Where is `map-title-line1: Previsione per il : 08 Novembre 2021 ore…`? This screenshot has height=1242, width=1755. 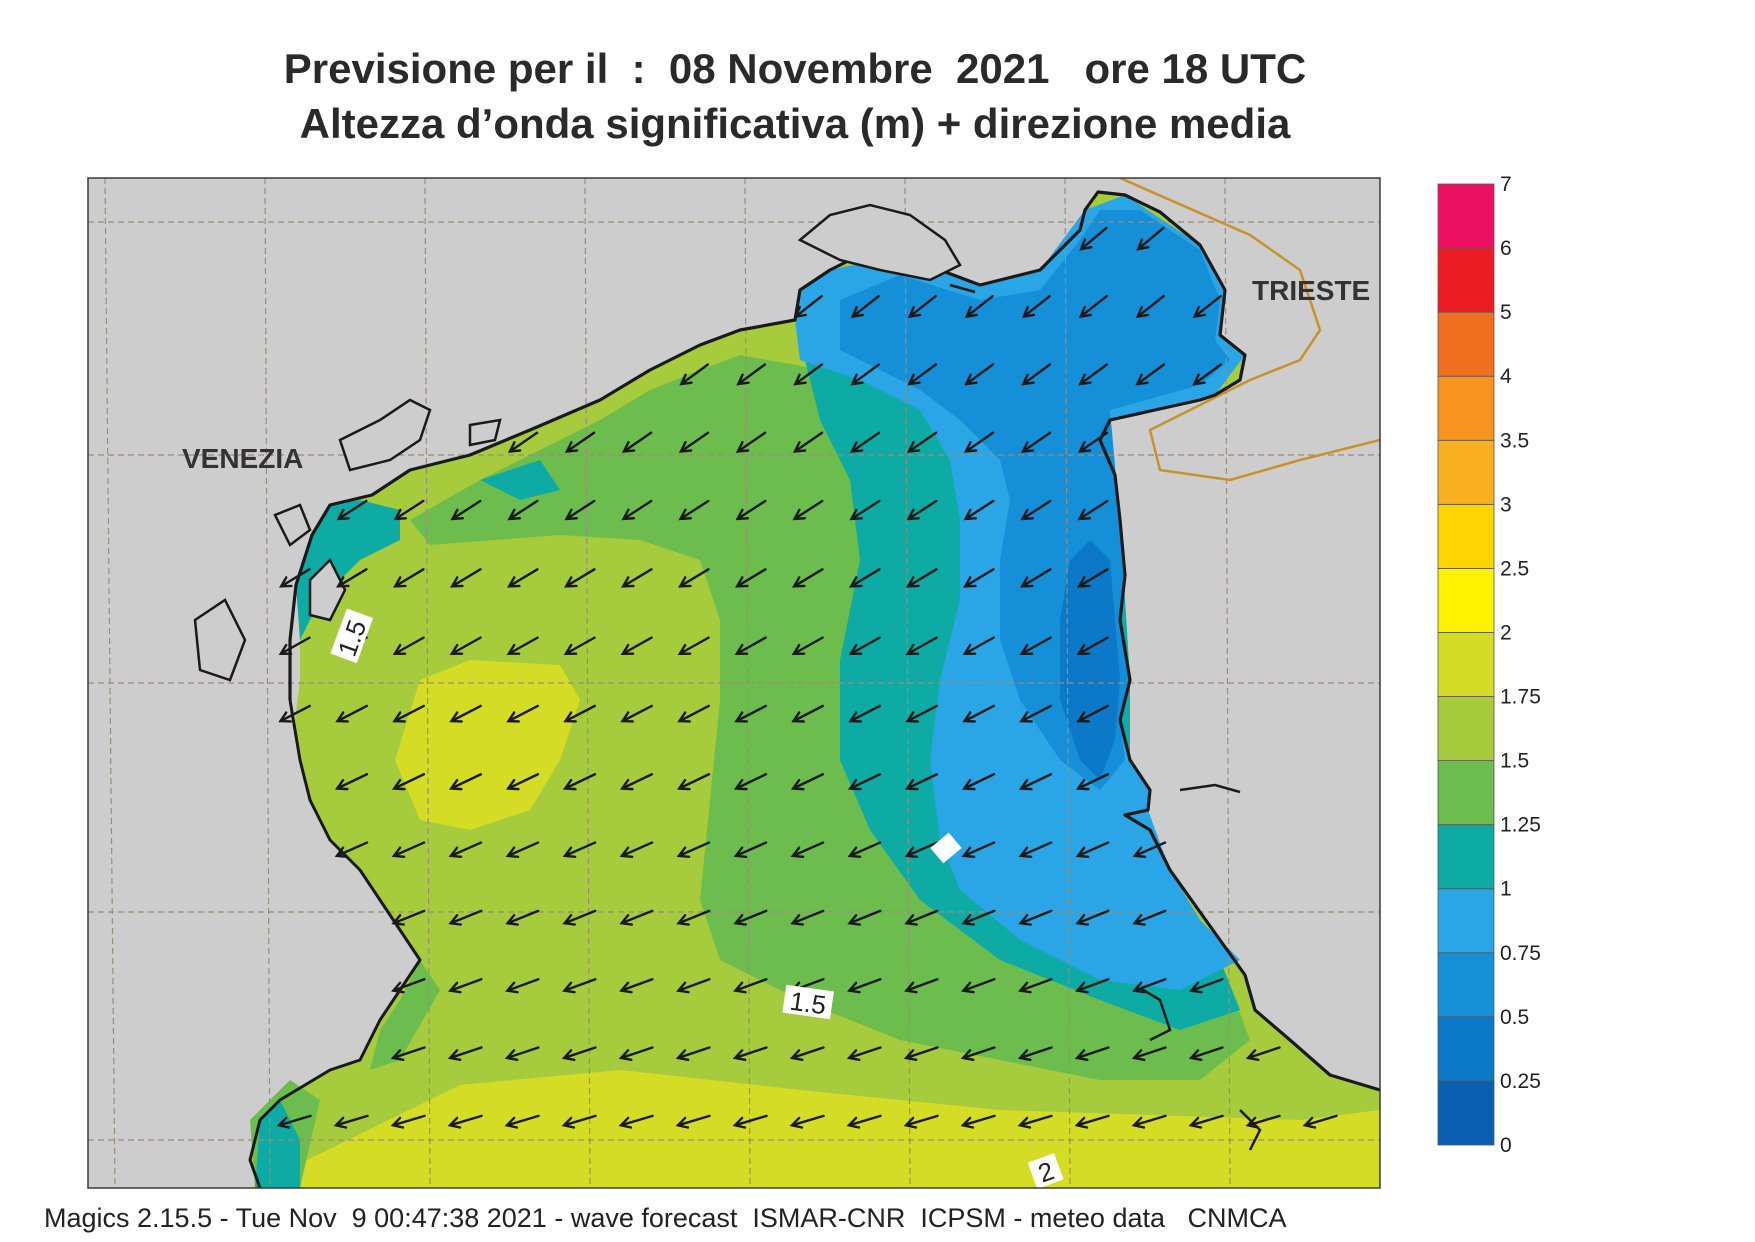 map-title-line1: Previsione per il : 08 Novembre 2021 ore… is located at coordinates (795, 68).